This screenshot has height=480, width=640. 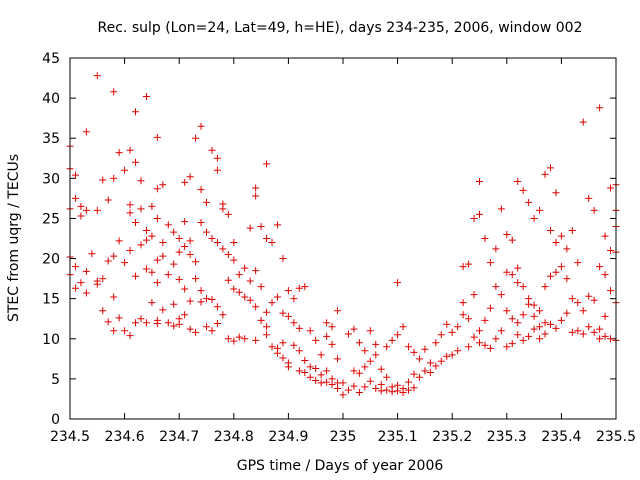 I want to click on y-tick-label: 30, so click(x=51, y=179).